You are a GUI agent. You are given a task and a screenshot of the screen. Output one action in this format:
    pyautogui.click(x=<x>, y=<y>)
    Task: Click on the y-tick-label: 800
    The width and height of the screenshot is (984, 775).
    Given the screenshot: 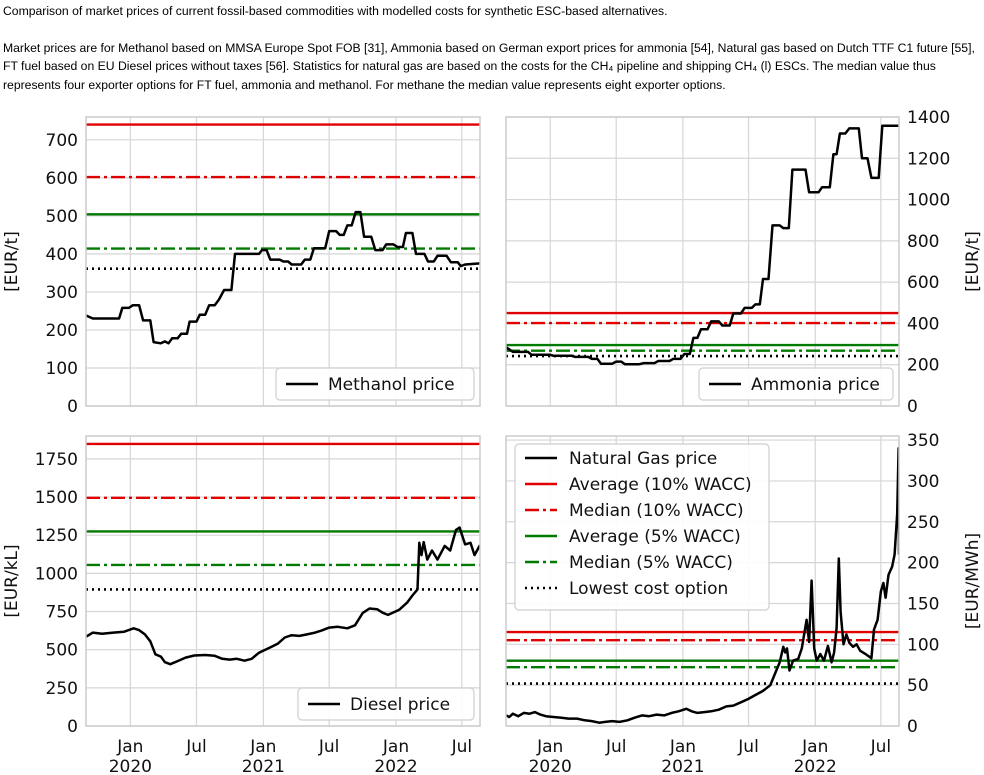 What is the action you would take?
    pyautogui.click(x=923, y=242)
    